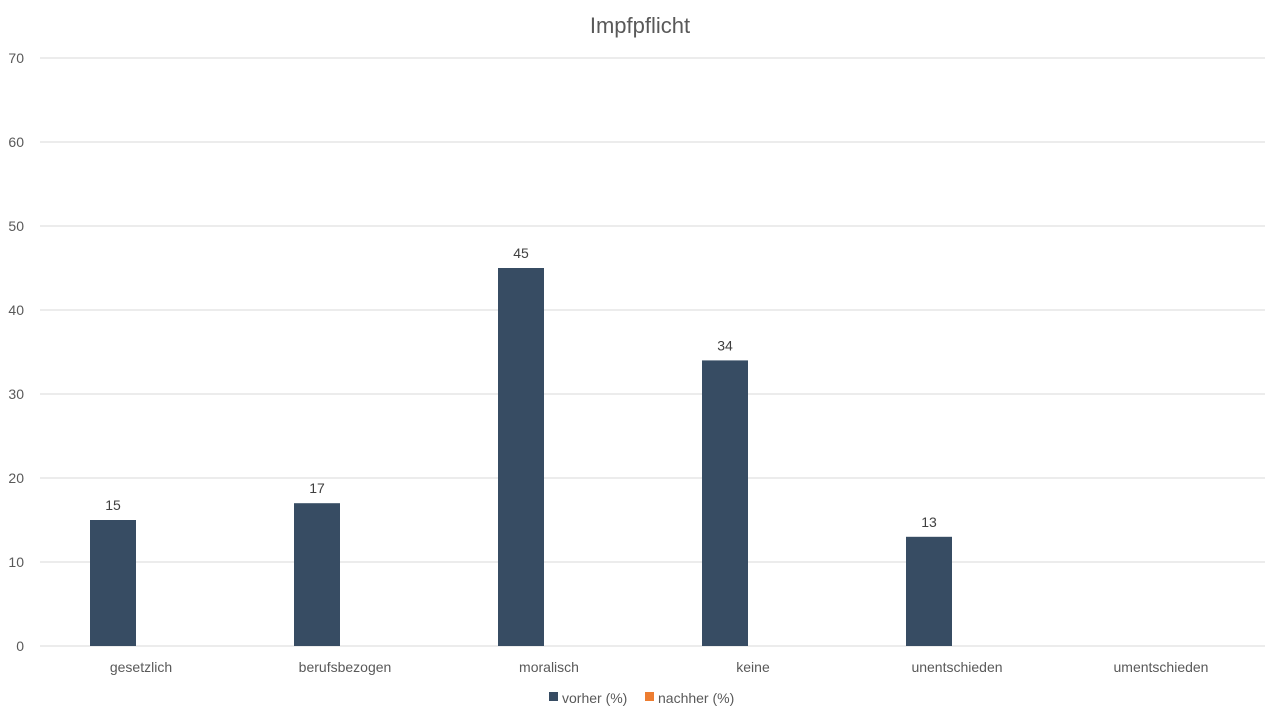 Image resolution: width=1280 pixels, height=720 pixels. Describe the element at coordinates (16, 58) in the screenshot. I see `y-tick-label: 70` at that location.